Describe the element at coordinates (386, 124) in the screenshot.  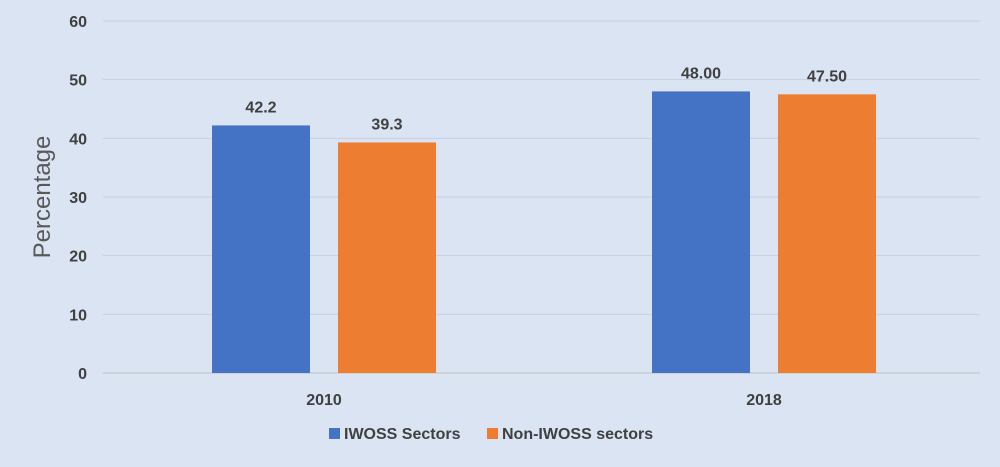
I see `data-label: 39.3` at that location.